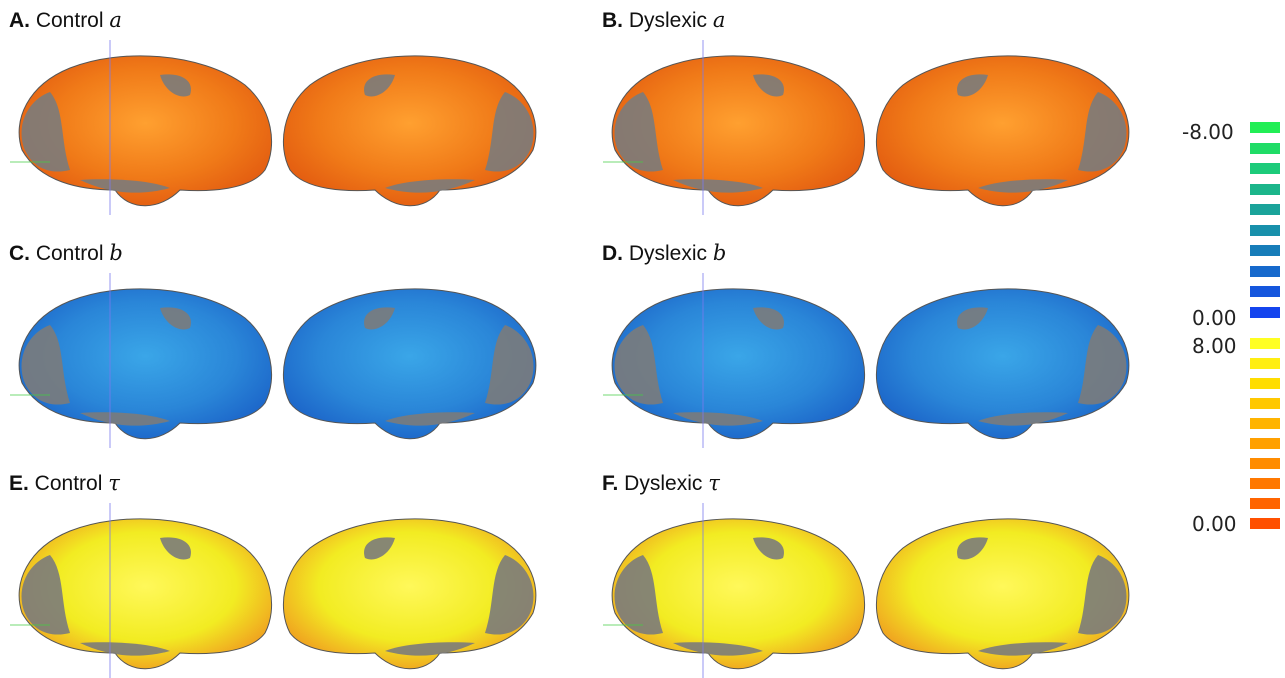 Image resolution: width=1285 pixels, height=678 pixels. I want to click on panel-label: A. Control a, so click(65, 20).